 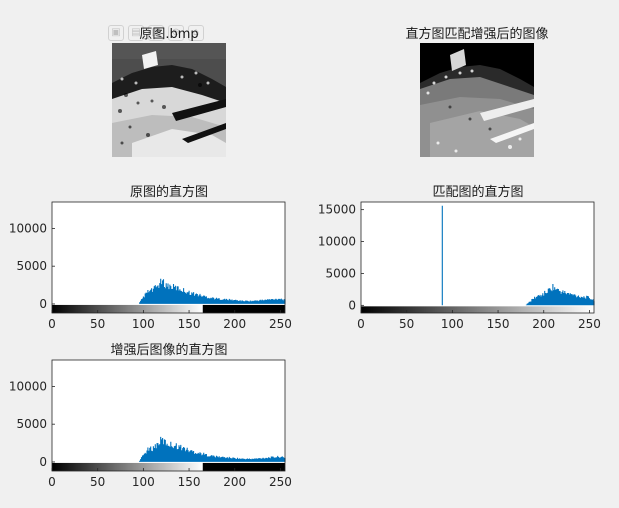 What do you see at coordinates (176, 33) in the screenshot?
I see `zoom-icon: ⊕` at bounding box center [176, 33].